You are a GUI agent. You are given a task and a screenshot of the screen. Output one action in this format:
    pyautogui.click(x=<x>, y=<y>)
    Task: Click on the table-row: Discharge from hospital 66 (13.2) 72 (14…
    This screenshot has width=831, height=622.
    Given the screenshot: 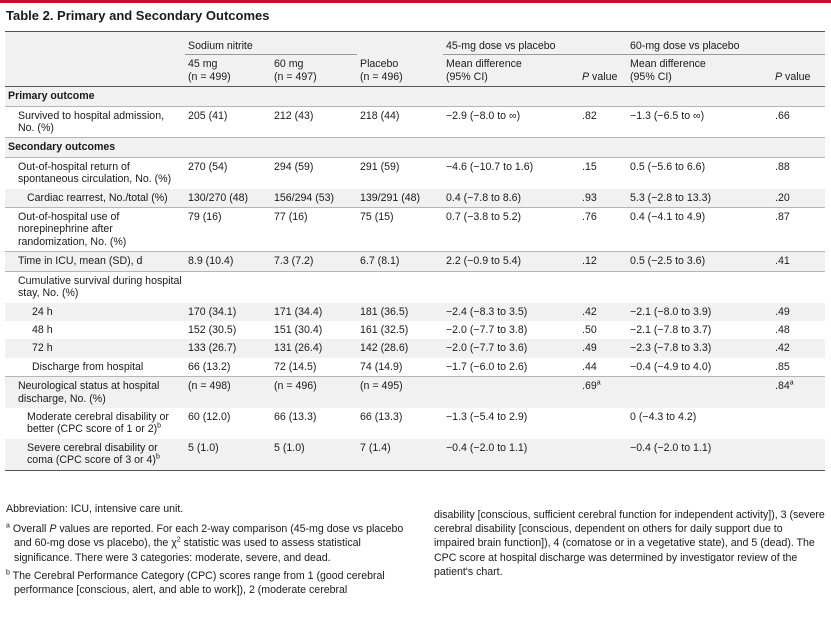 What is the action you would take?
    pyautogui.click(x=415, y=367)
    